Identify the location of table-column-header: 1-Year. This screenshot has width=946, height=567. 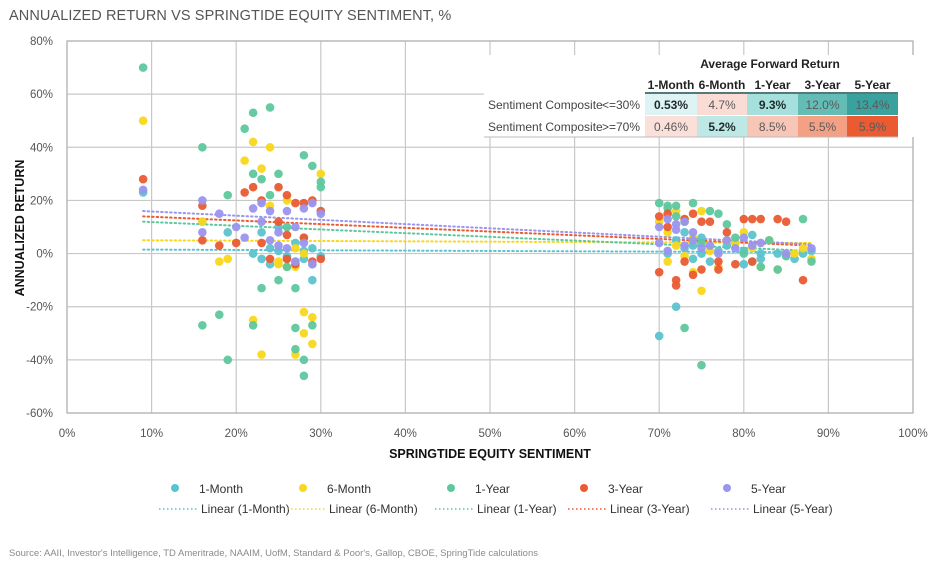
(772, 85).